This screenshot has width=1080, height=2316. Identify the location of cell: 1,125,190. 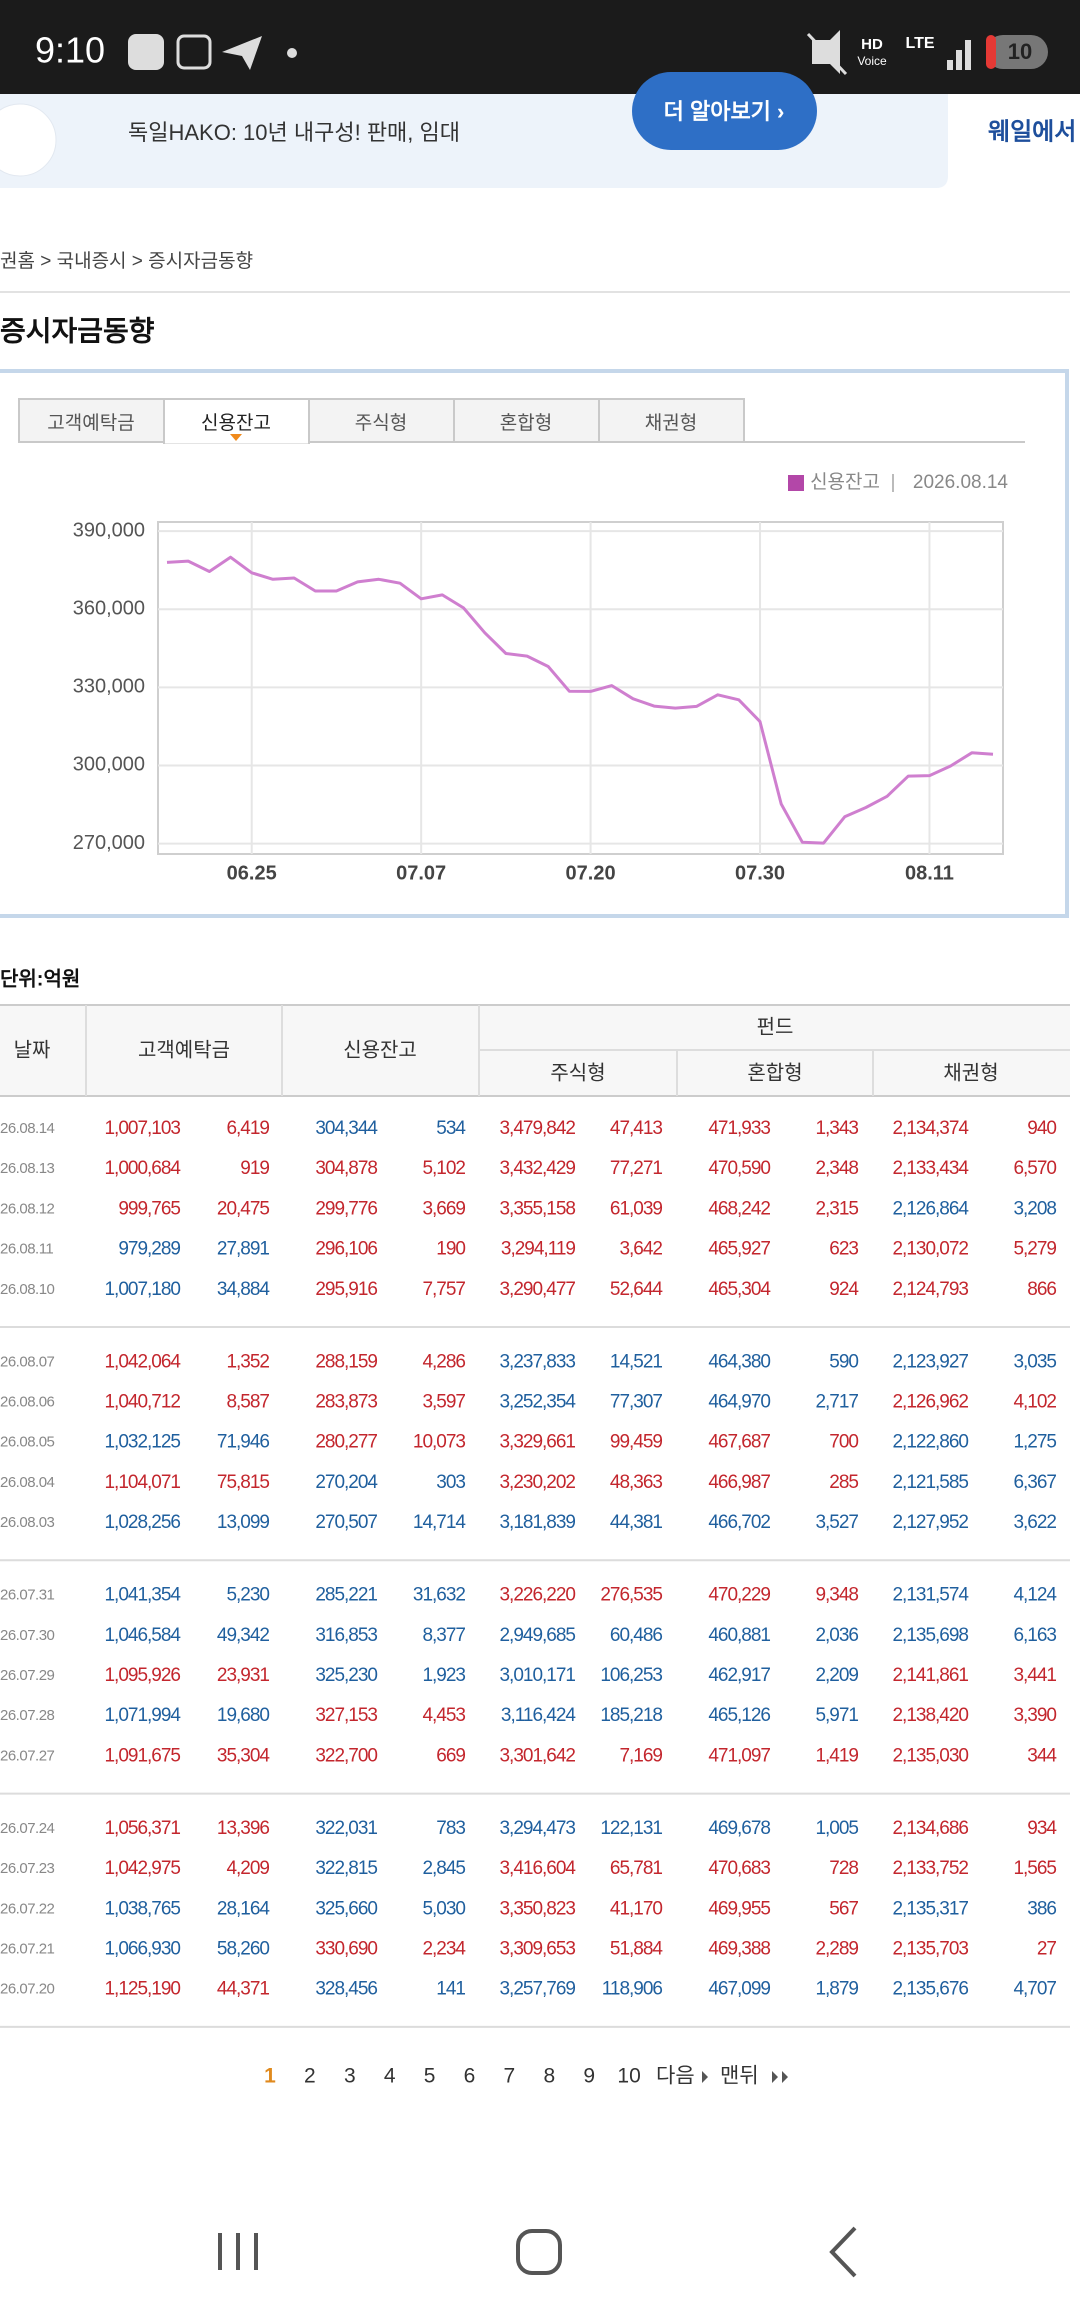
(142, 1989).